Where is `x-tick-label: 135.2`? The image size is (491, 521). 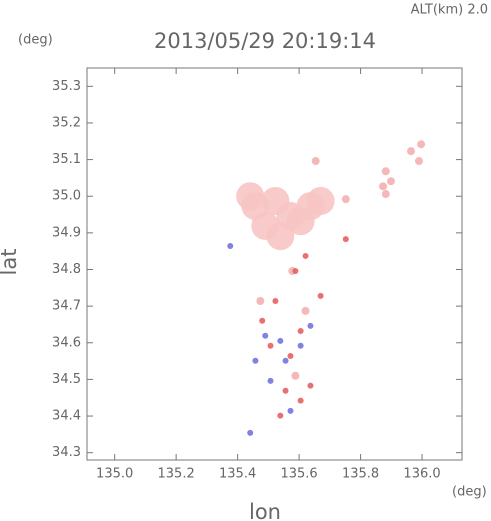
x-tick-label: 135.2 is located at coordinates (176, 474).